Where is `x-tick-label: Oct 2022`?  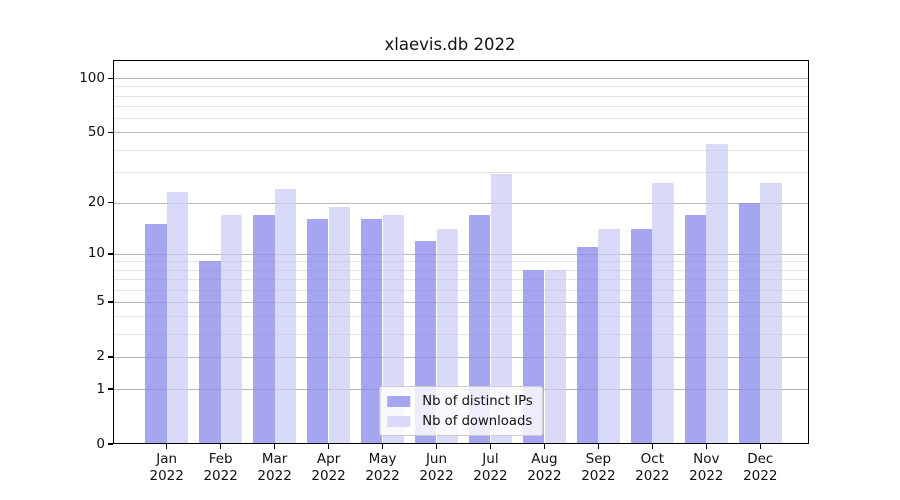
x-tick-label: Oct 2022 is located at coordinates (652, 467).